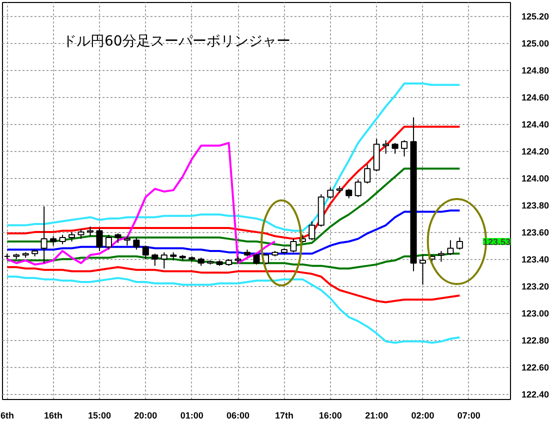 The height and width of the screenshot is (423, 552). Describe the element at coordinates (536, 313) in the screenshot. I see `y-tick-label: 123.00` at that location.